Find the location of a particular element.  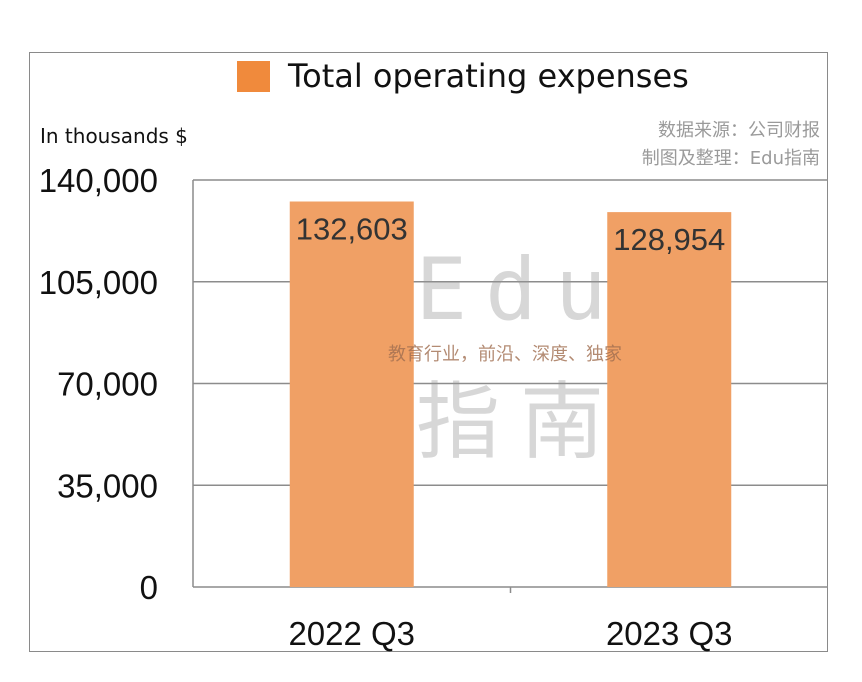

source-note: 数据来源：公司财报 制图及整理：Edu指南 is located at coordinates (731, 145).